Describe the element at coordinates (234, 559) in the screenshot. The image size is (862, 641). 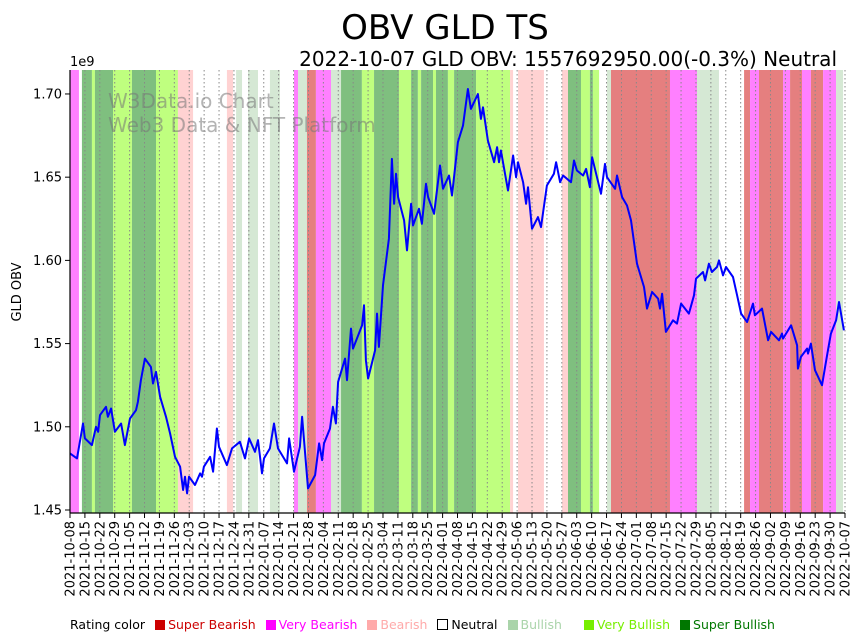
I see `x-tick-label: 2021-12-24` at that location.